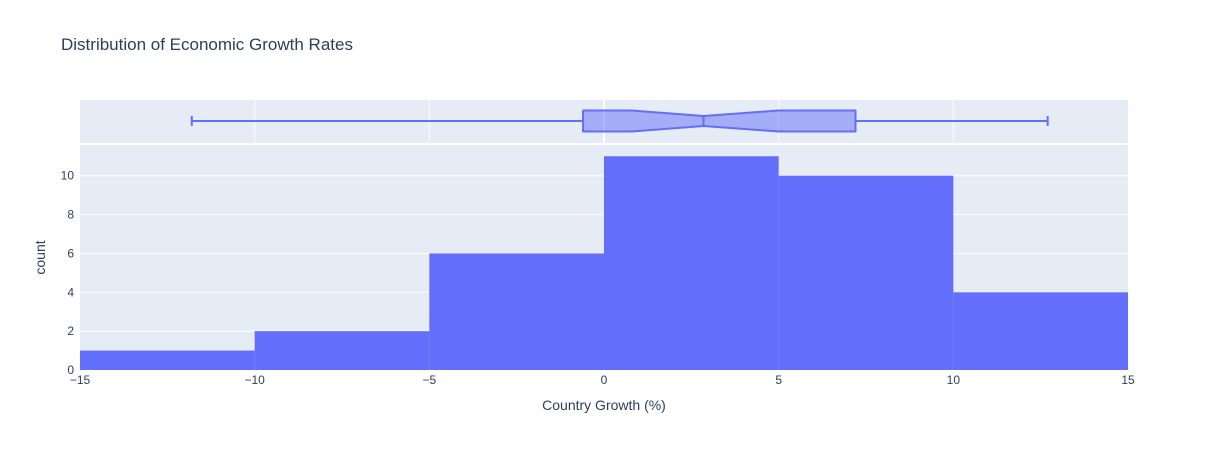  Describe the element at coordinates (70, 292) in the screenshot. I see `y-tick-label: 4` at that location.